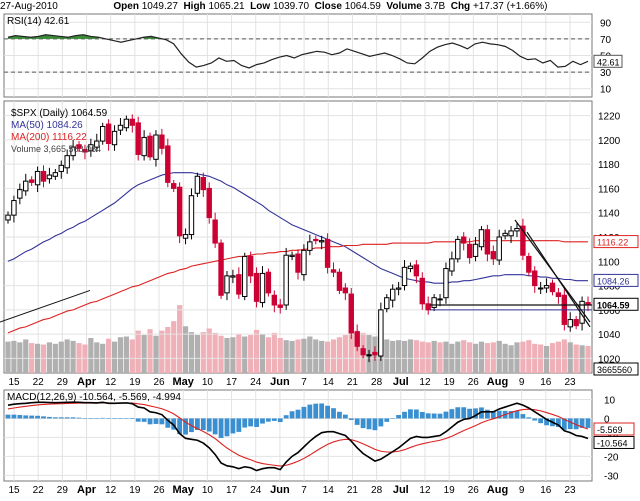  I want to click on macd-line, so click(298, 436).